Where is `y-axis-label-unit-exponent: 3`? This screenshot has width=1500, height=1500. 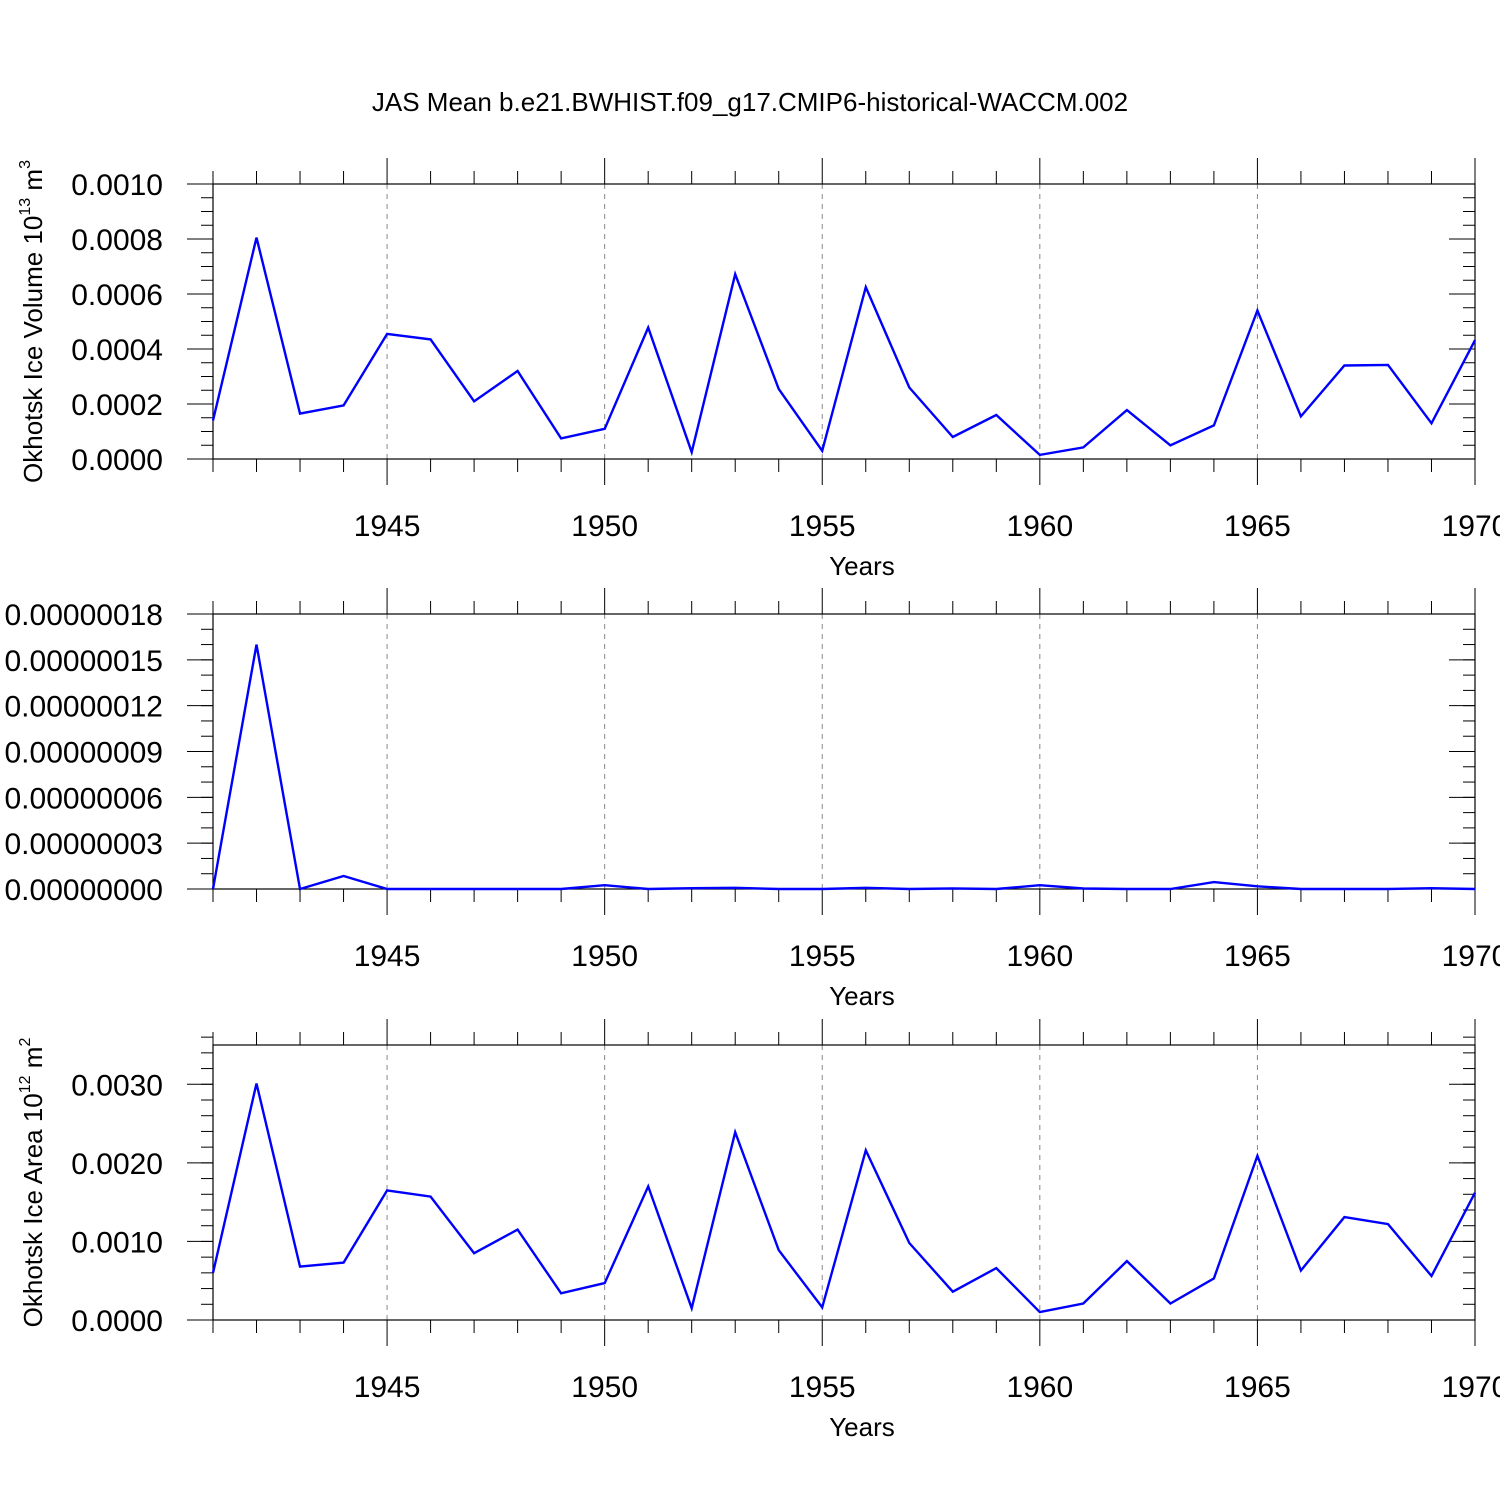
y-axis-label-unit-exponent: 3 is located at coordinates (25, 164).